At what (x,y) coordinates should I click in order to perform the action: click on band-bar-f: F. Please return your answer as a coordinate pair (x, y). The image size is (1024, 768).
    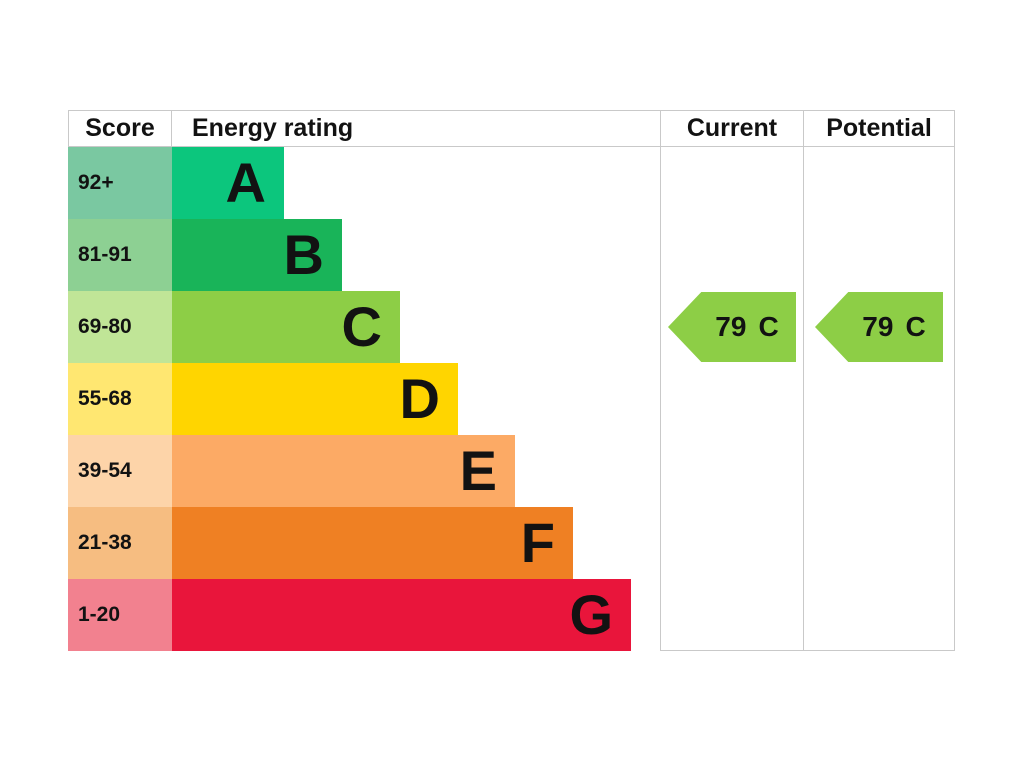
    Looking at the image, I should click on (372, 543).